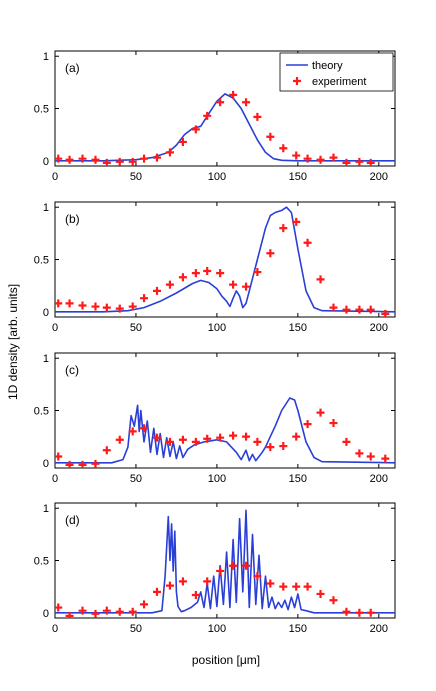 This screenshot has width=436, height=691. Describe the element at coordinates (13, 342) in the screenshot. I see `y-axis-label: 1D density [arb. units]` at that location.